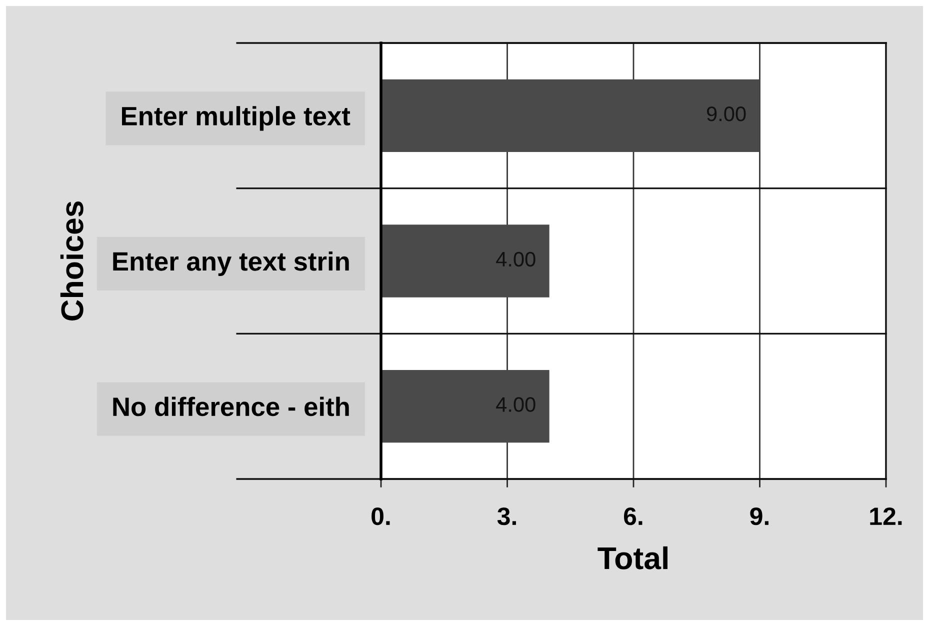 This screenshot has height=626, width=929. Describe the element at coordinates (633, 558) in the screenshot. I see `x-axis-title: Total` at that location.